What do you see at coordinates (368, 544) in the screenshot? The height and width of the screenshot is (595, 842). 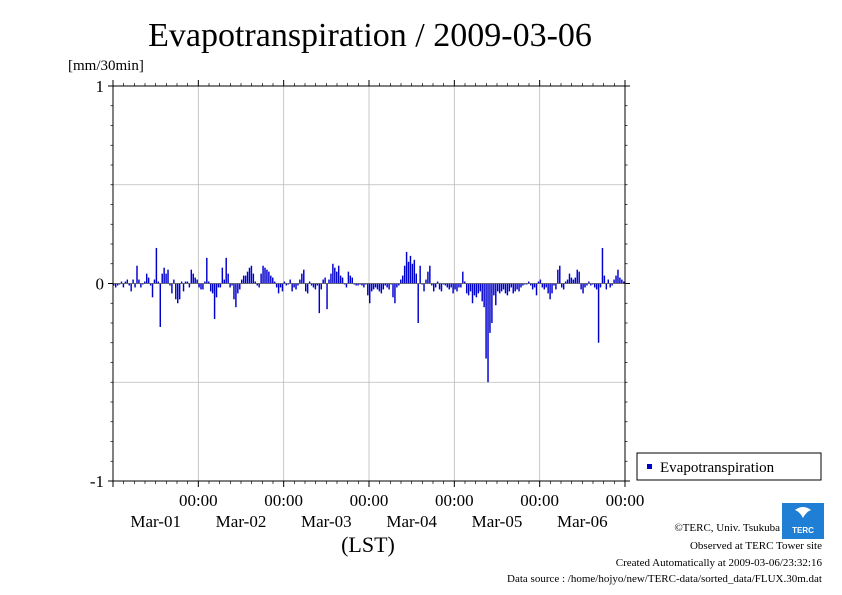 I see `x-axis-label: (LST)` at bounding box center [368, 544].